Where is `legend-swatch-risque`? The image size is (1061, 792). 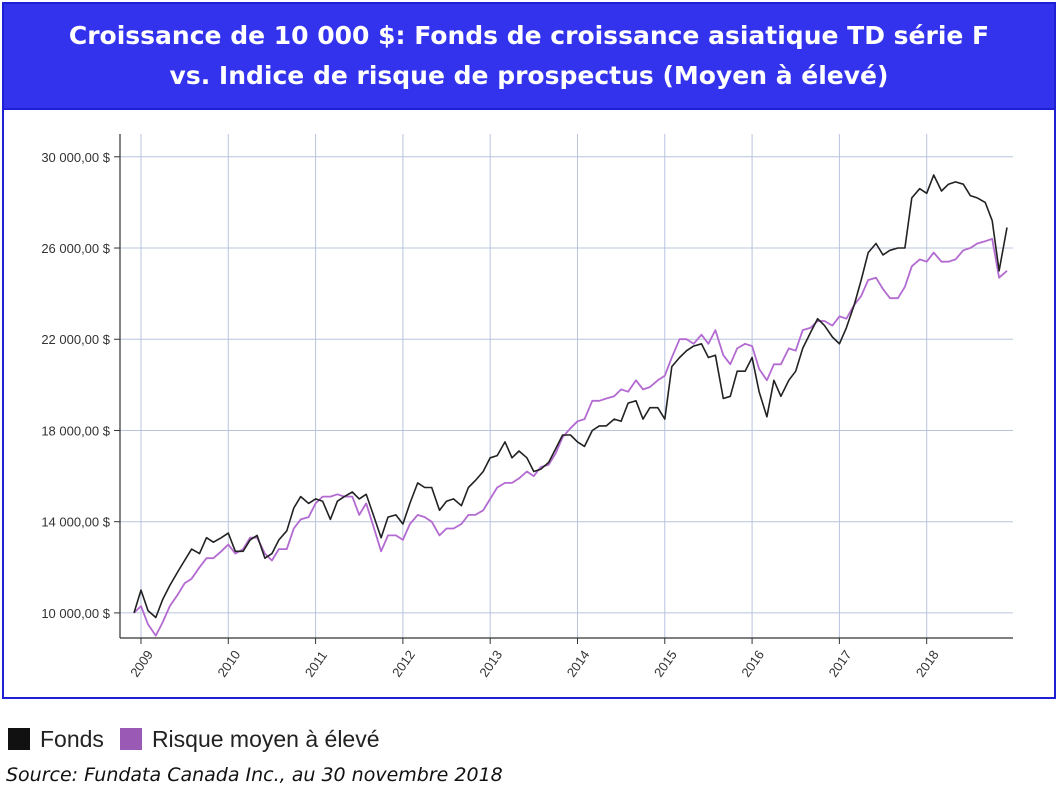 legend-swatch-risque is located at coordinates (130, 739).